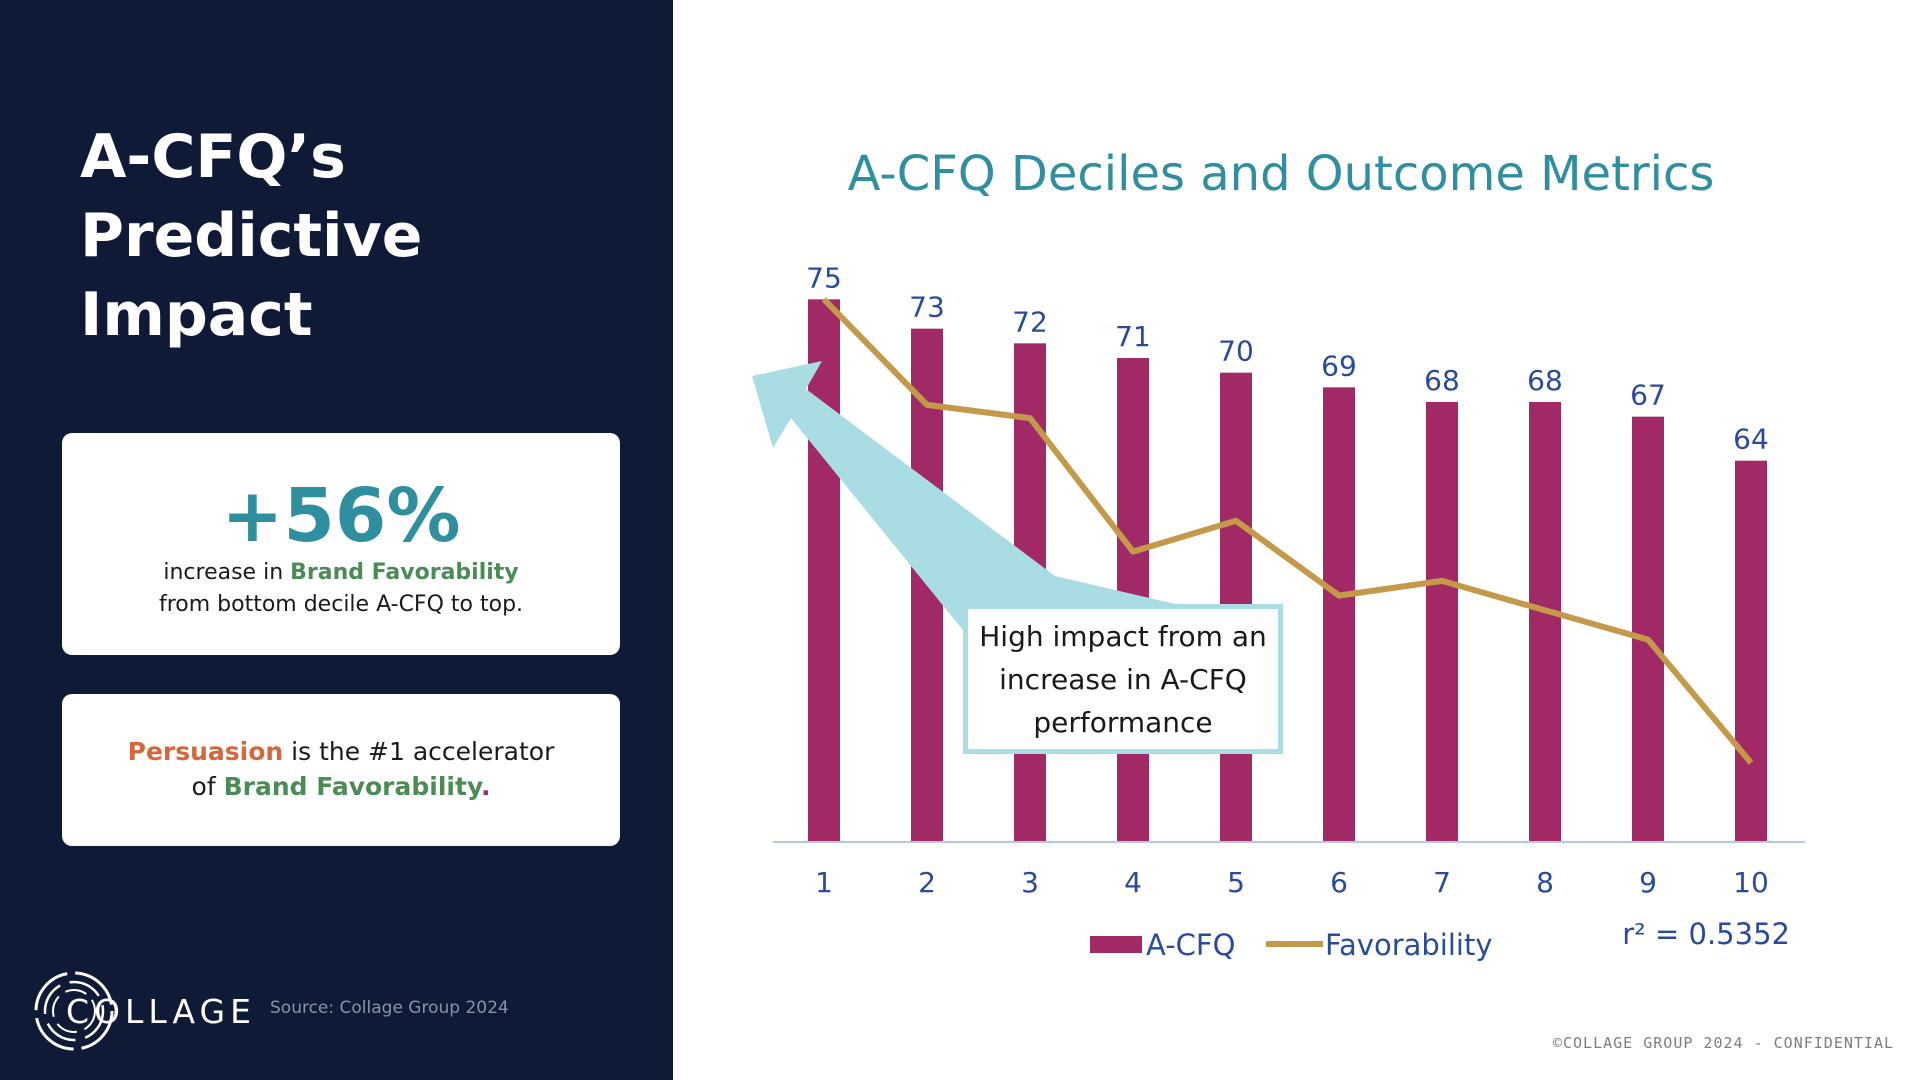 This screenshot has height=1080, width=1920. I want to click on stat-value: +56%, so click(341, 516).